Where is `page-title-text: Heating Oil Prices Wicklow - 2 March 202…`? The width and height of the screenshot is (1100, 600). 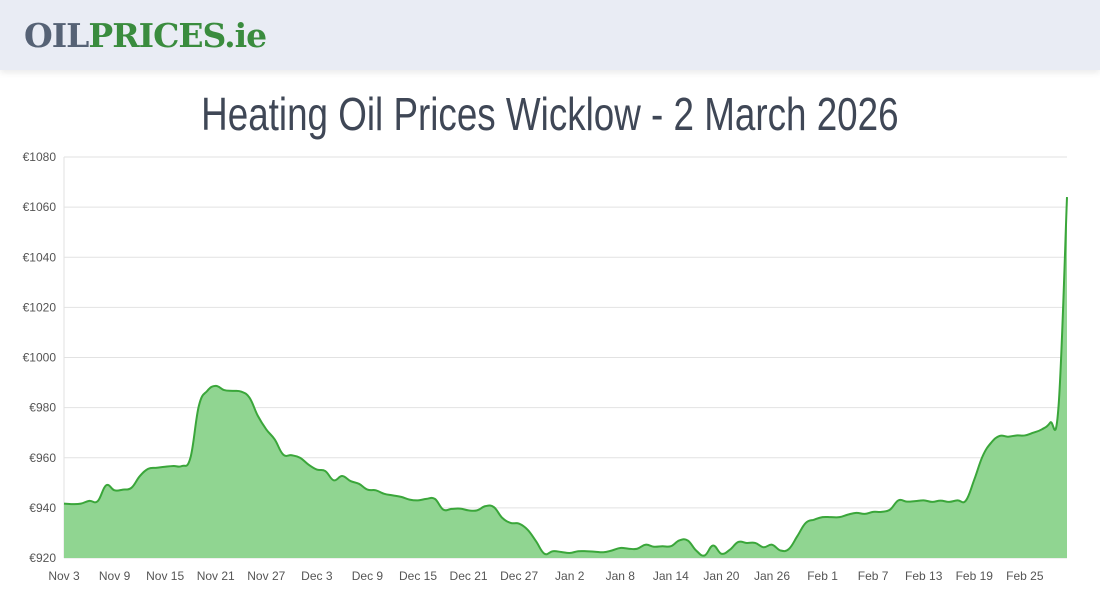
page-title-text: Heating Oil Prices Wicklow - 2 March 202… is located at coordinates (550, 114).